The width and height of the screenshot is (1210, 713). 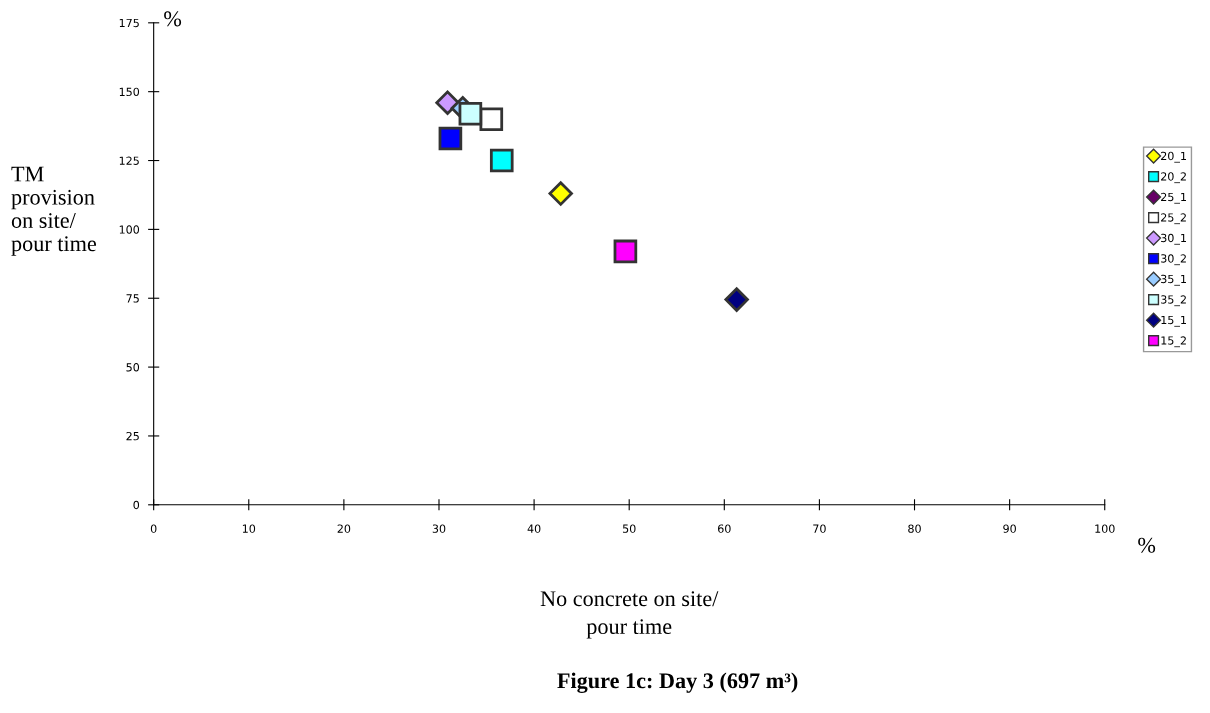 I want to click on x-tick-label: 10, so click(x=249, y=528).